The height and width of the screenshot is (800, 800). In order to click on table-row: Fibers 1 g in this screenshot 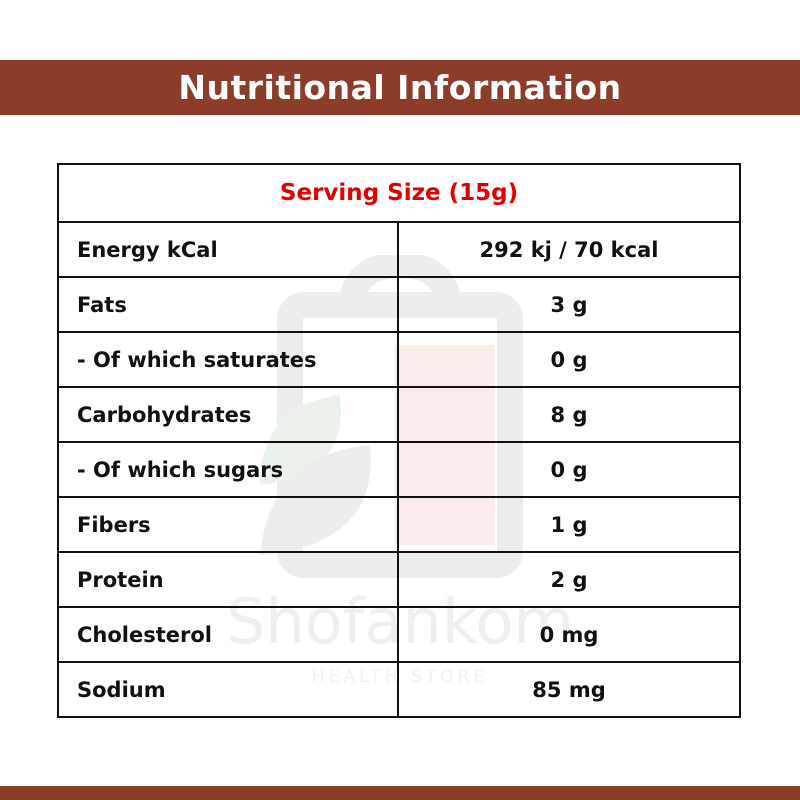, I will do `click(399, 524)`.